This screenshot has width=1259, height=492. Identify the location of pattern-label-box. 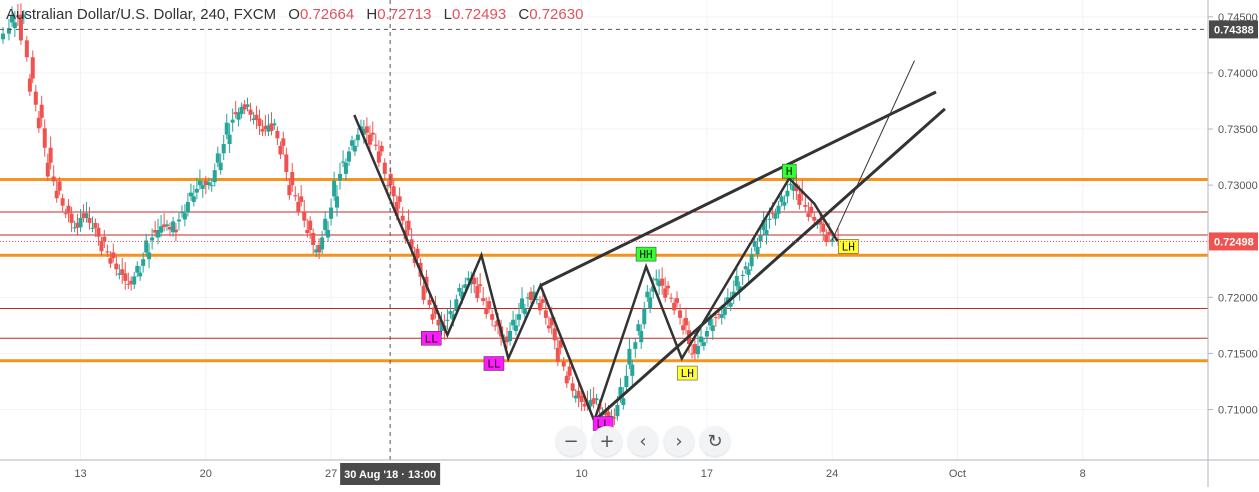
(789, 171).